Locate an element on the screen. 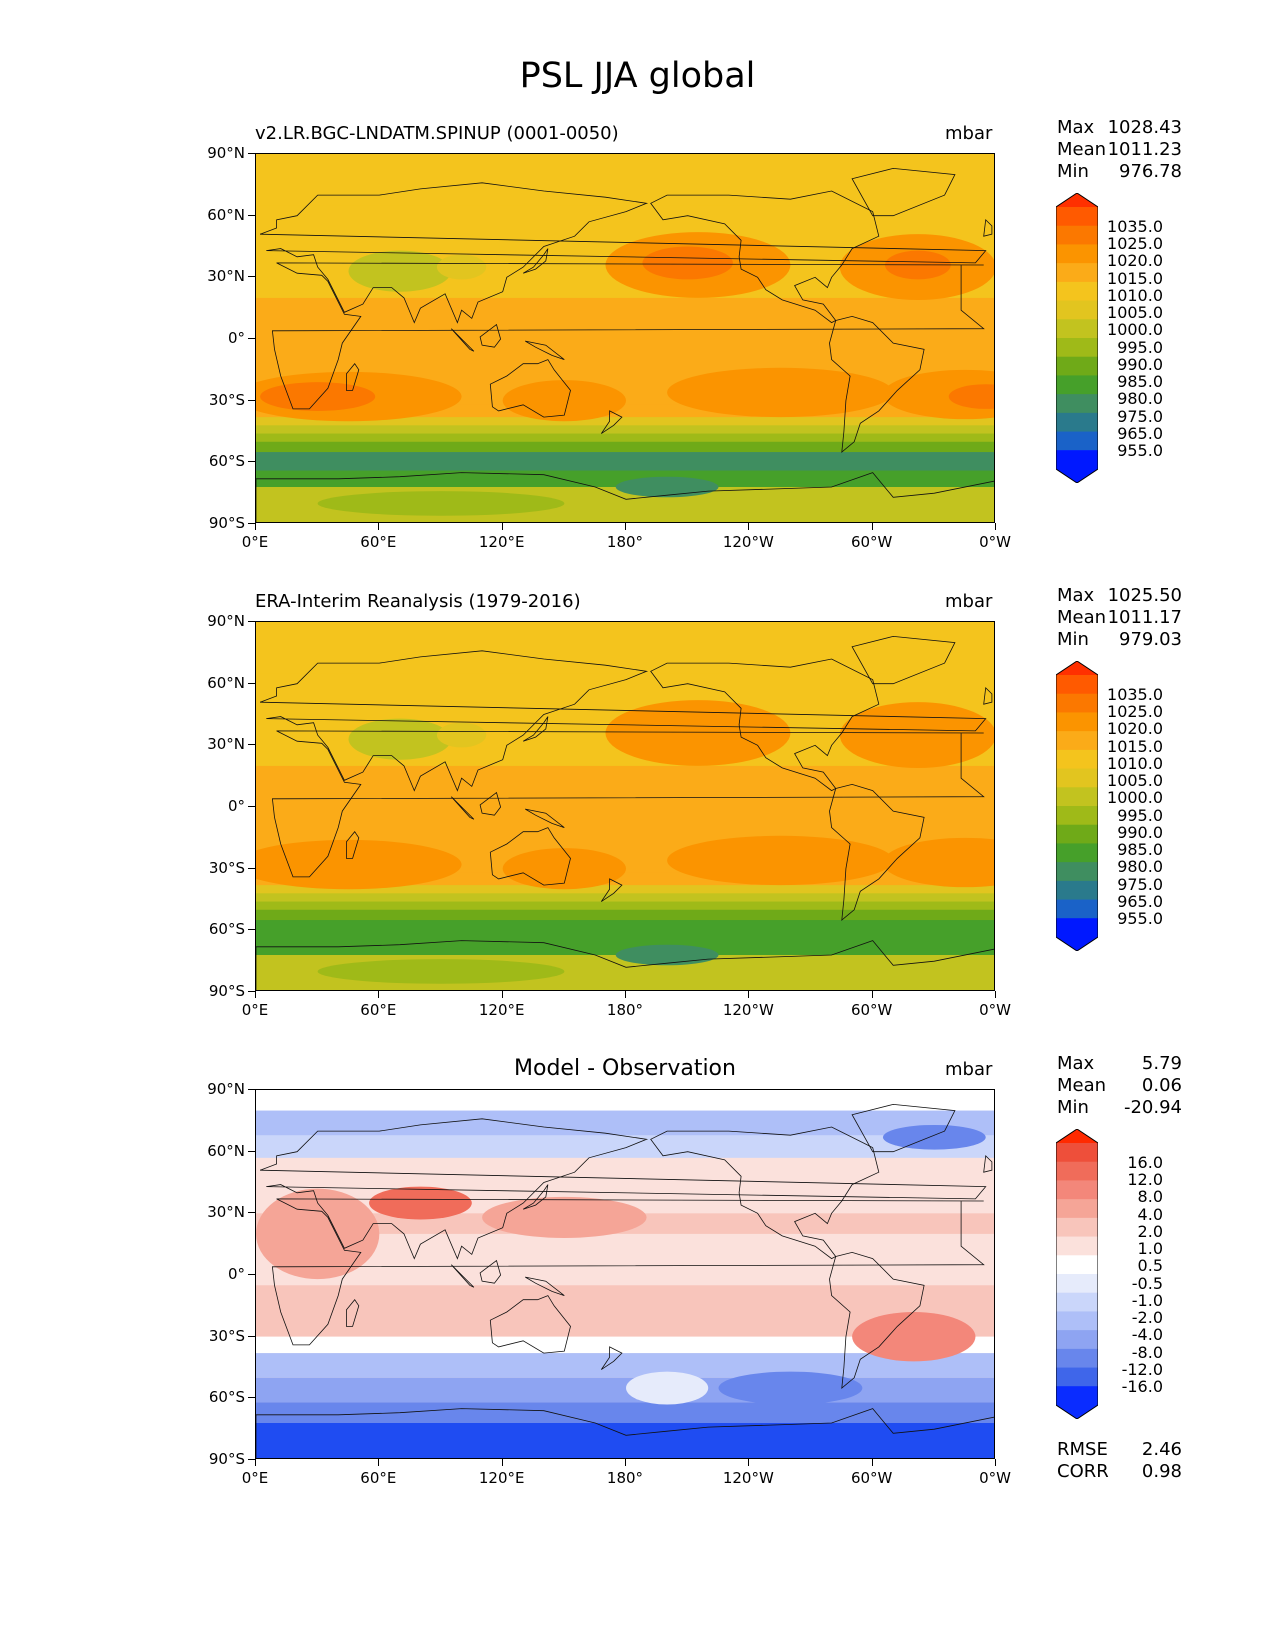 The image size is (1275, 1650). psl-arctic-band is located at coordinates (625, 651).